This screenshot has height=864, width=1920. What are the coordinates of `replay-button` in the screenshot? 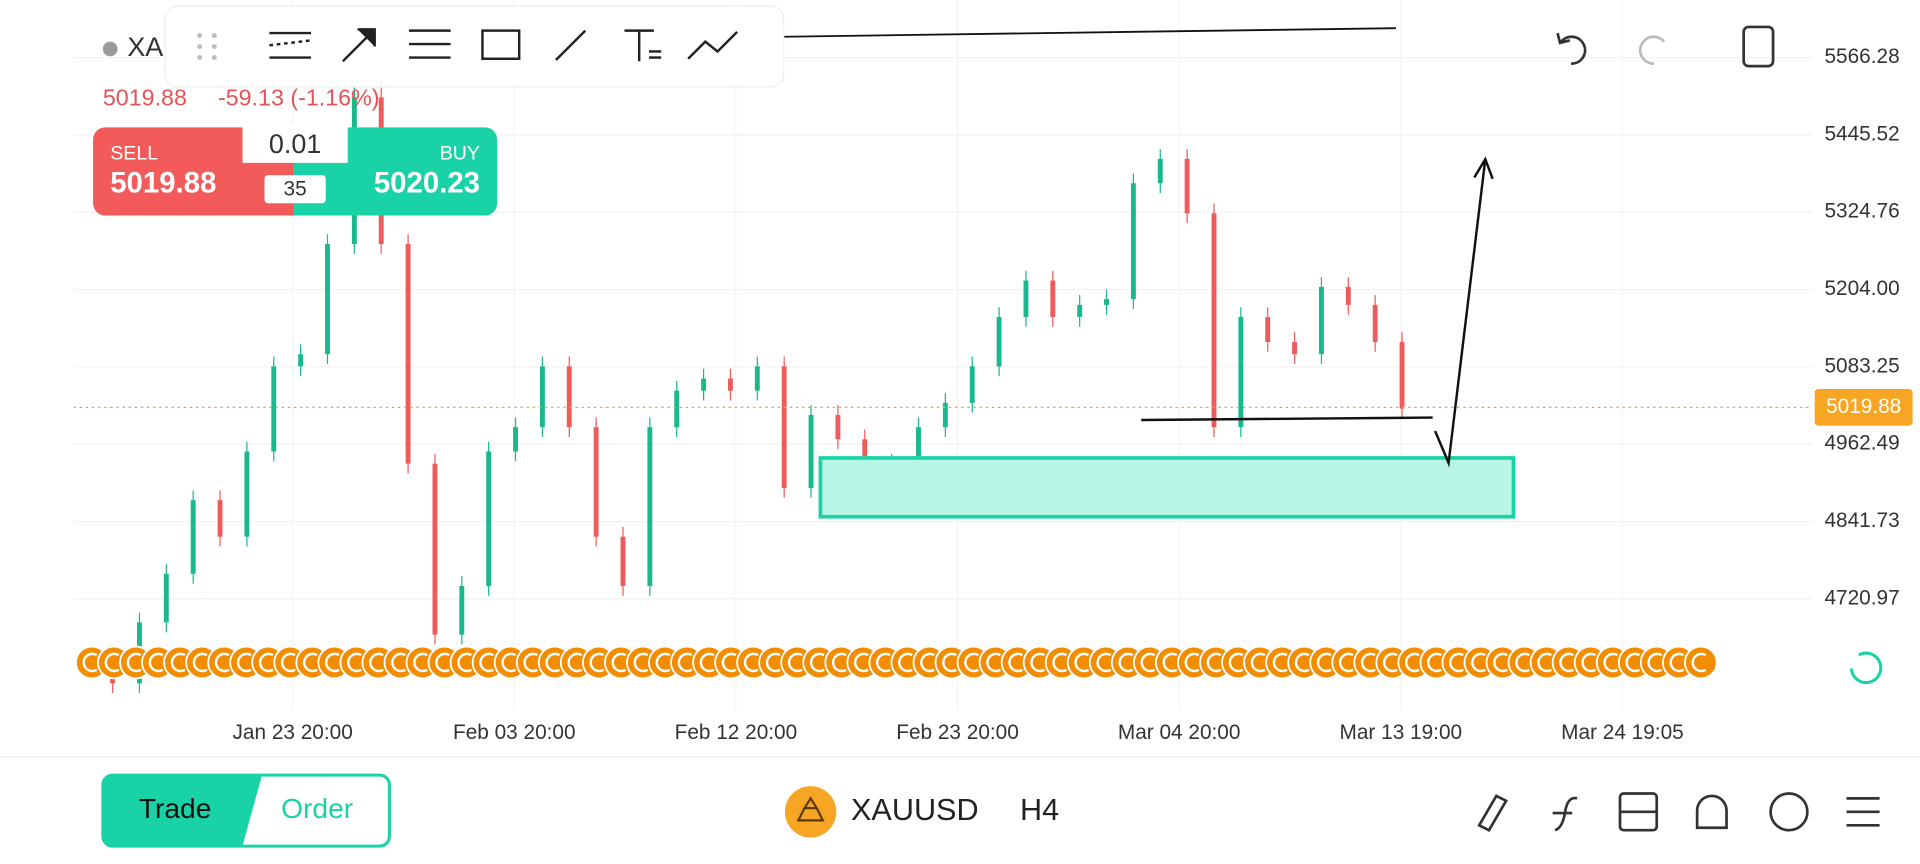 It's located at (1789, 812).